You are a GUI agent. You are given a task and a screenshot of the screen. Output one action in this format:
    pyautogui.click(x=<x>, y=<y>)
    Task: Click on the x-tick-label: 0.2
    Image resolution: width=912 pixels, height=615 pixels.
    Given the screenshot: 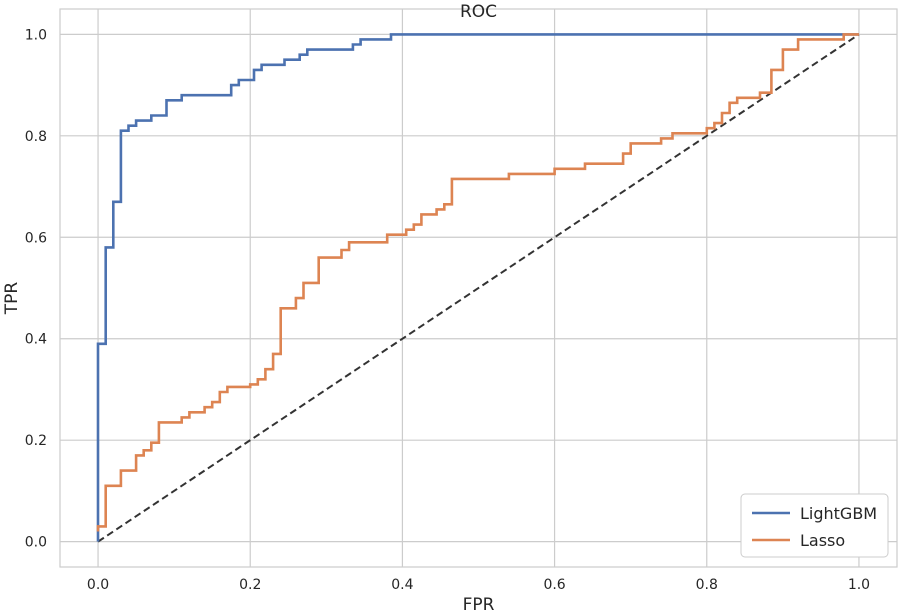 What is the action you would take?
    pyautogui.click(x=250, y=585)
    